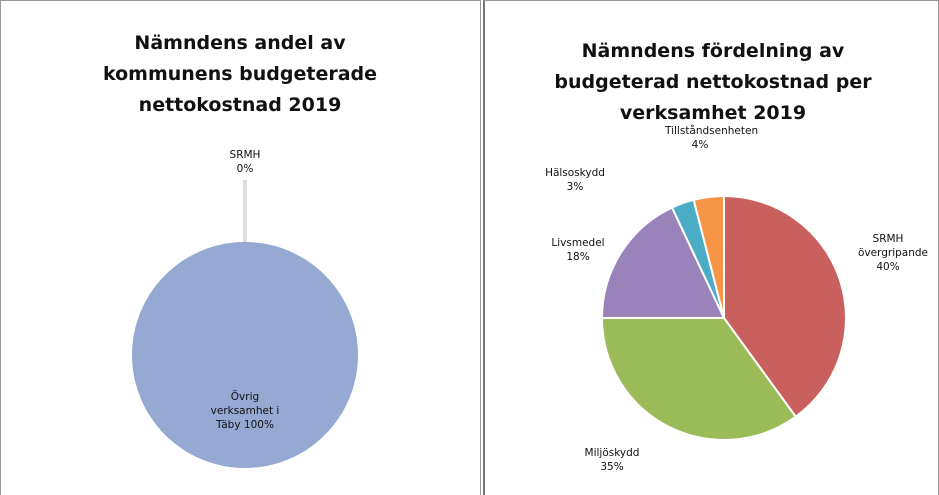 This screenshot has height=495, width=939. What do you see at coordinates (245, 169) in the screenshot?
I see `label-text: 0%` at bounding box center [245, 169].